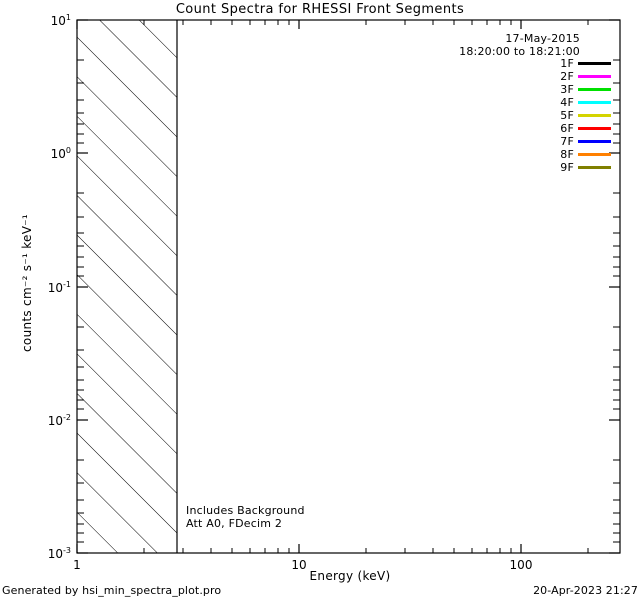 This screenshot has height=600, width=640. I want to click on y-tick-label: 10⁰, so click(60, 154).